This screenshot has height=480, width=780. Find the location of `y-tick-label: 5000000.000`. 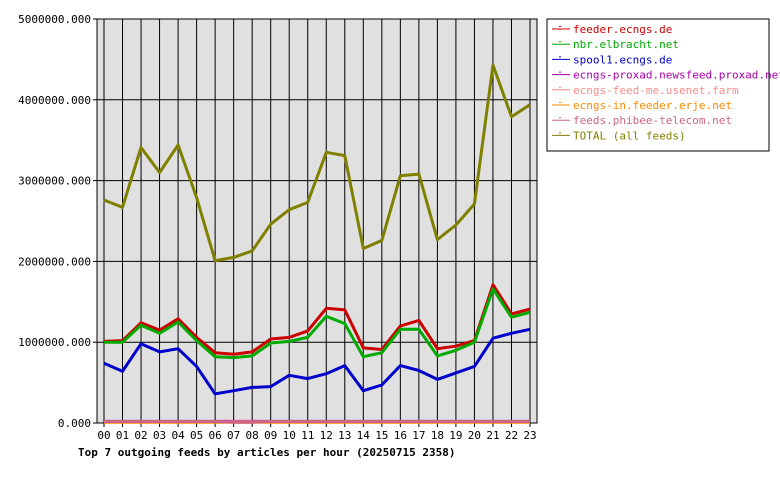

y-tick-label: 5000000.000 is located at coordinates (54, 19).